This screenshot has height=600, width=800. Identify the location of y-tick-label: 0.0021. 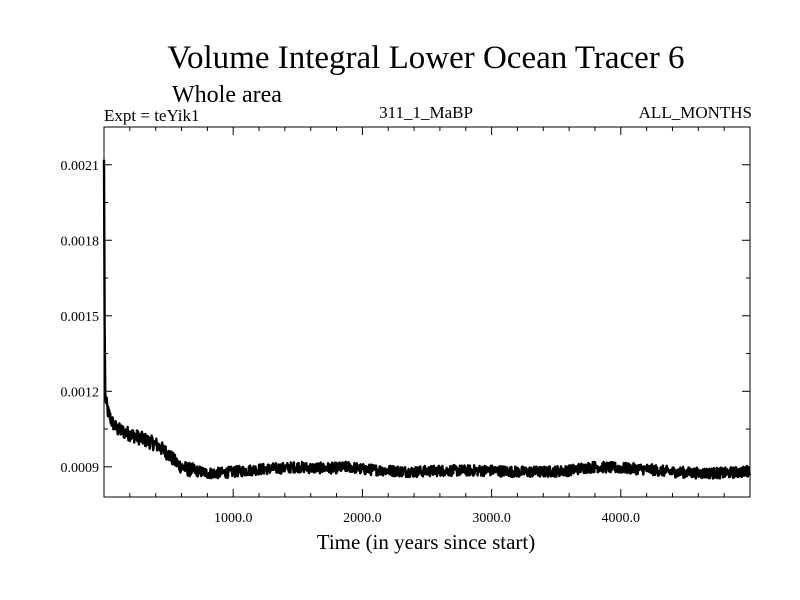
(80, 166).